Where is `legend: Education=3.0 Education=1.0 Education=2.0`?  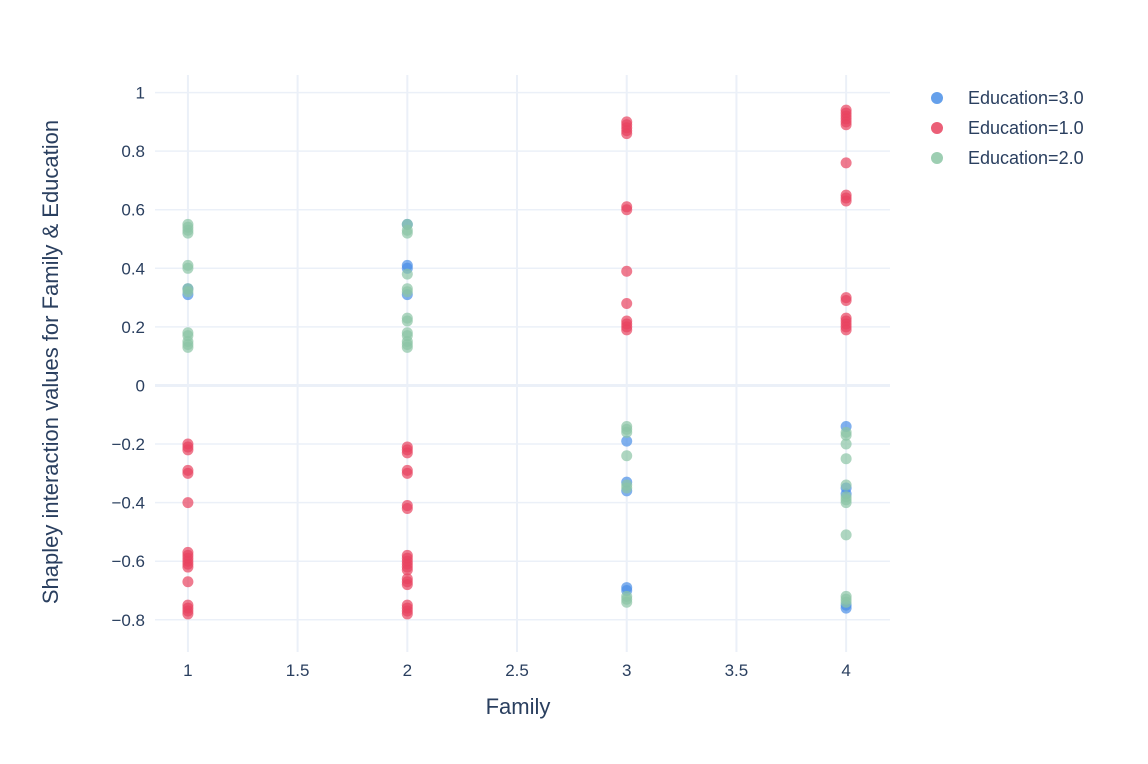
legend: Education=3.0 Education=1.0 Education=2.0 is located at coordinates (1007, 128).